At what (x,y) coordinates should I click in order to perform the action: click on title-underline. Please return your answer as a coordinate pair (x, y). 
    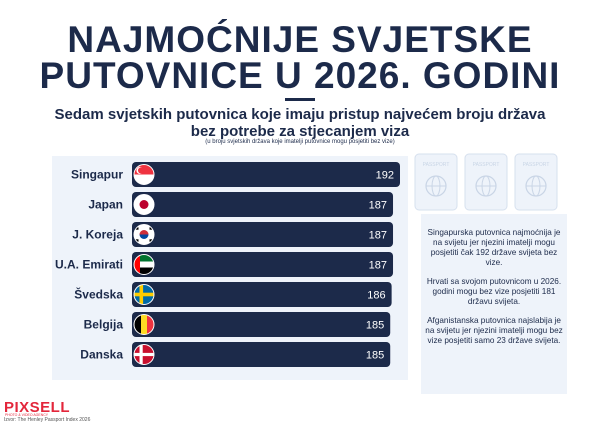
    Looking at the image, I should click on (300, 99).